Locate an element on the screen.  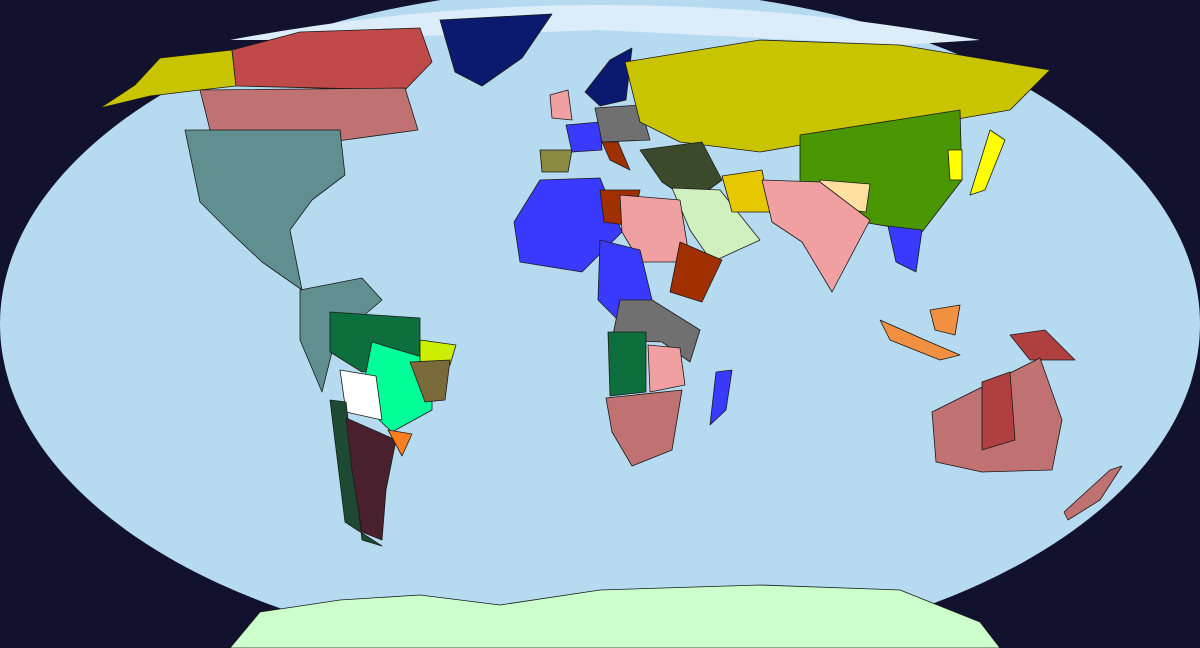
region-brazil-east is located at coordinates (430, 381).